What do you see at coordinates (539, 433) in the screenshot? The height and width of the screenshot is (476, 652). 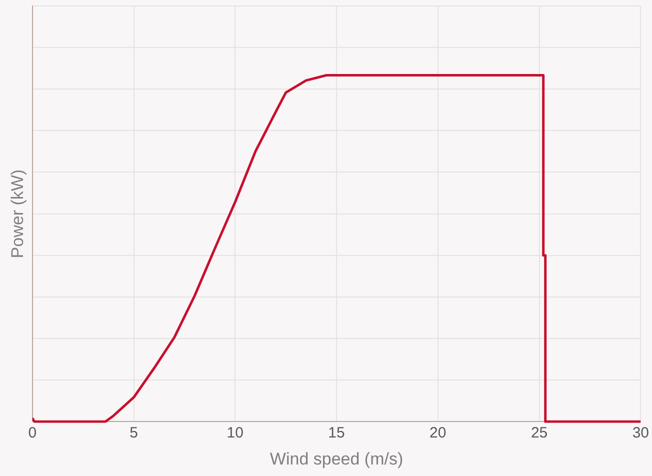 I see `x-tick-label: 25` at bounding box center [539, 433].